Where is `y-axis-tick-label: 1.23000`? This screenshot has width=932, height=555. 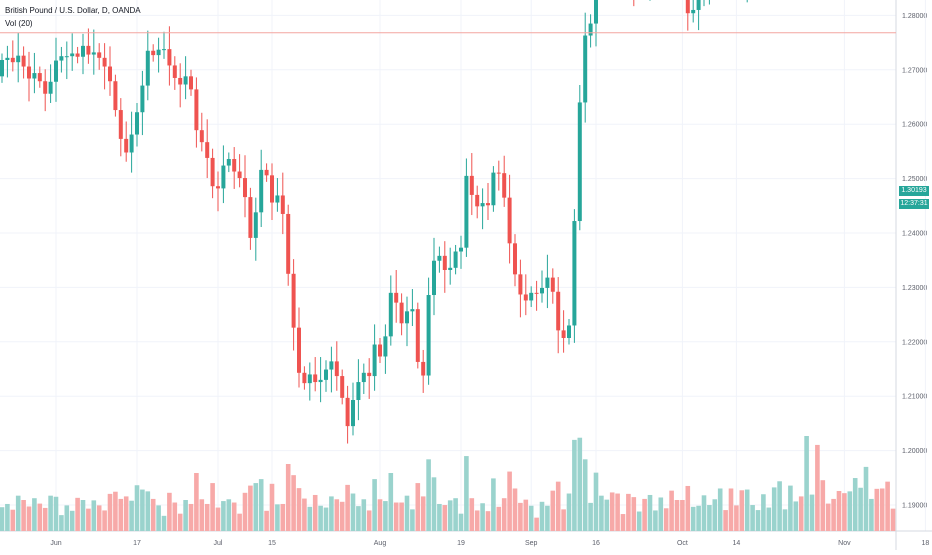
y-axis-tick-label: 1.23000 is located at coordinates (914, 288).